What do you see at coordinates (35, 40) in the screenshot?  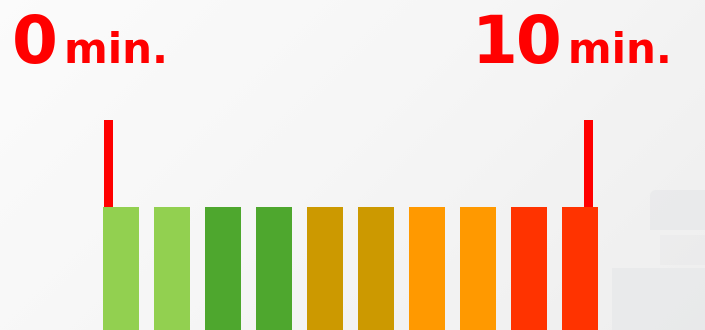 I see `start-time-number: 0` at bounding box center [35, 40].